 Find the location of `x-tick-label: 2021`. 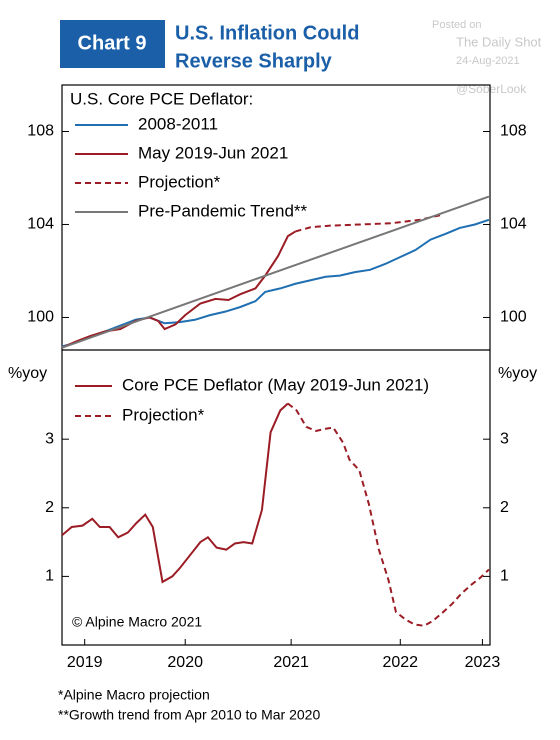

x-tick-label: 2021 is located at coordinates (291, 662).